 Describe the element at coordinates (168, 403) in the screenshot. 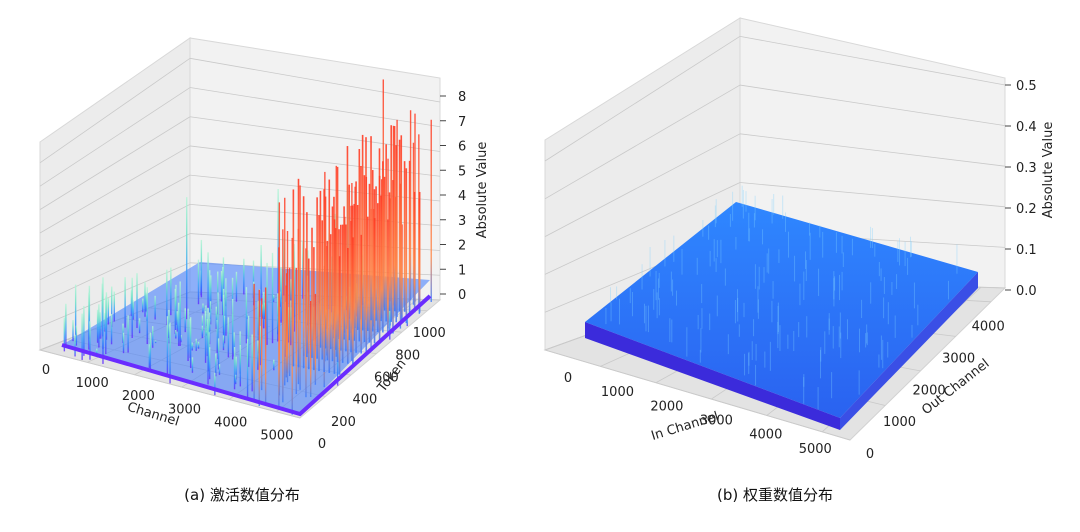

I see `x-tick-labels: 0 1000 2000 3000 4000 5000` at that location.